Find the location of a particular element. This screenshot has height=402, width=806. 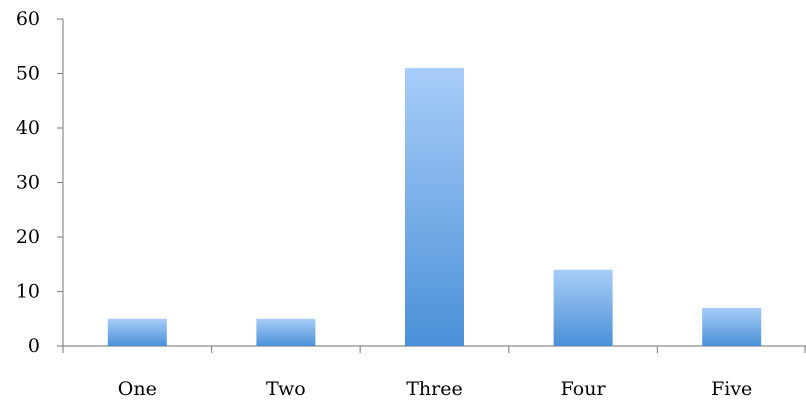

y-tick-label: 0 is located at coordinates (34, 346).